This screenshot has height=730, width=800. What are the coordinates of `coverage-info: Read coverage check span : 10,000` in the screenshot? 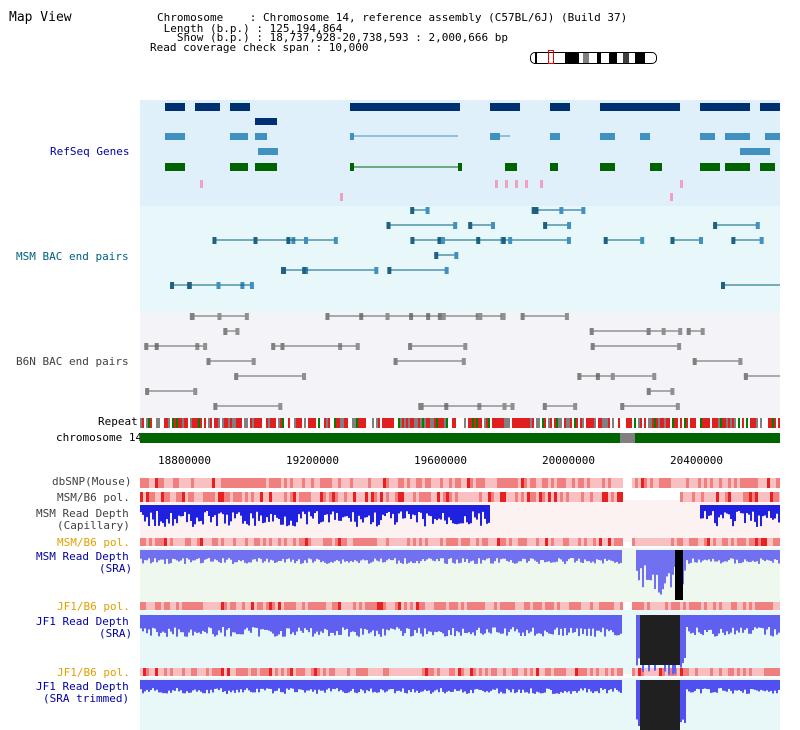 It's located at (259, 47).